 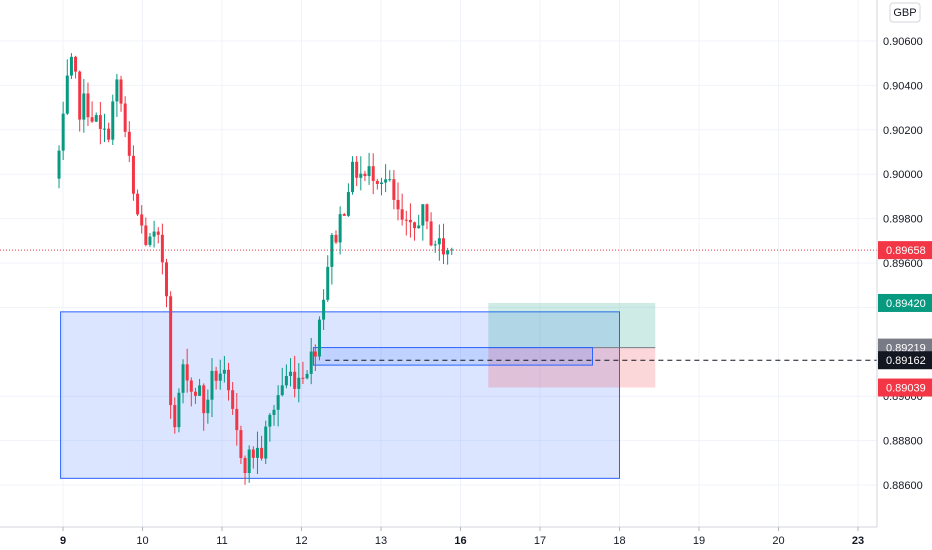 I want to click on time-tick-label: 9, so click(x=63, y=541).